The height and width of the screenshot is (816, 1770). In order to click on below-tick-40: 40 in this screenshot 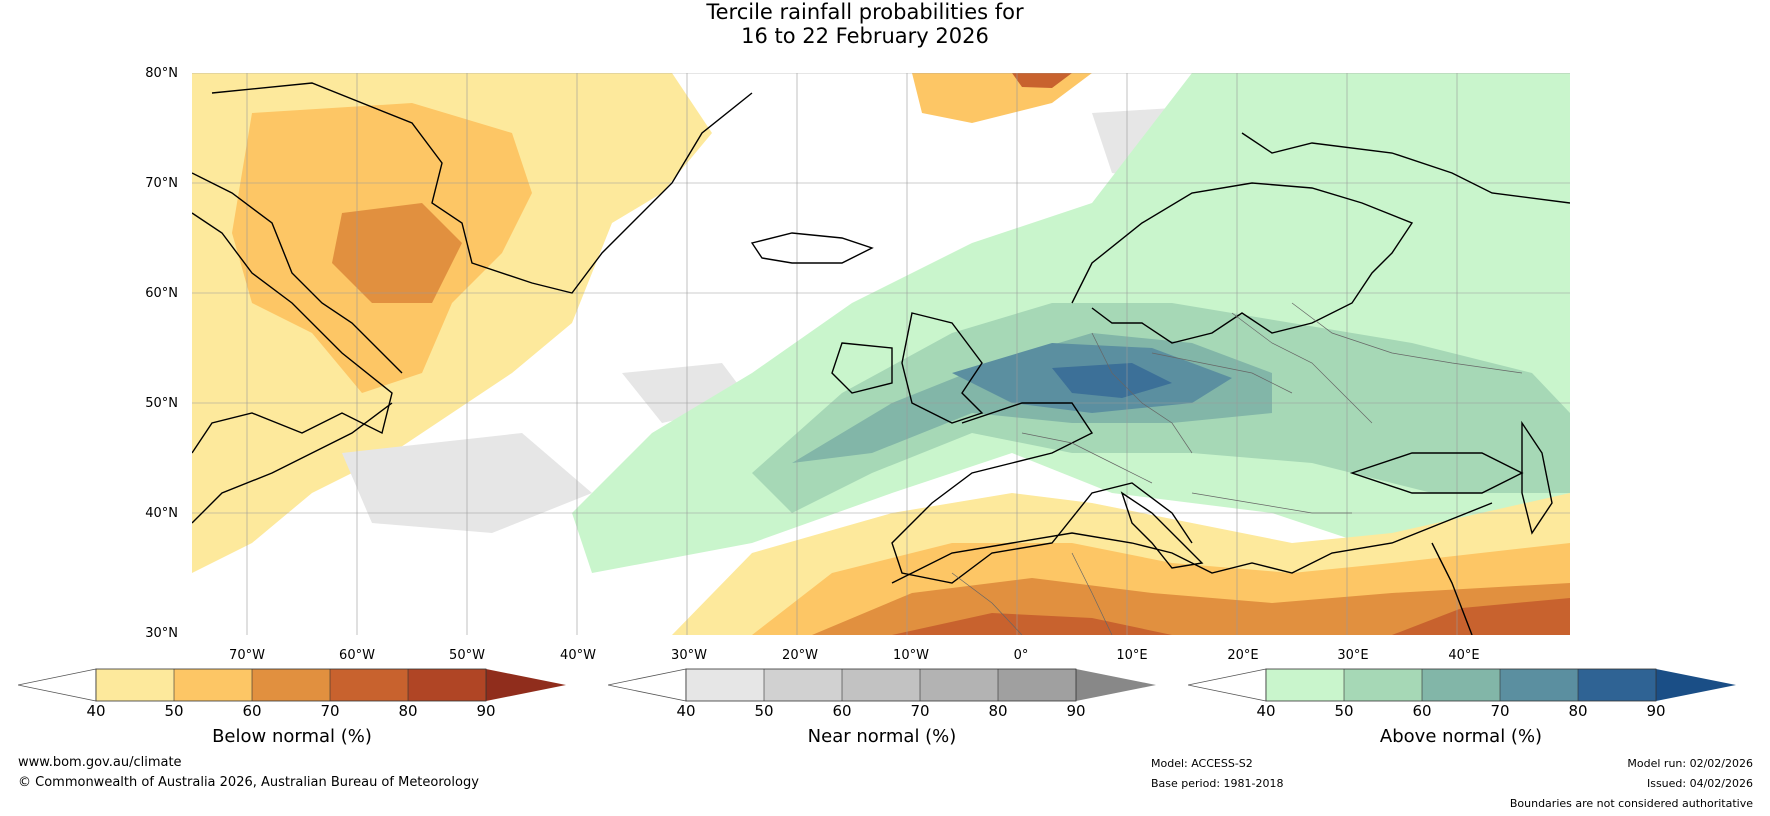, I will do `click(96, 711)`.